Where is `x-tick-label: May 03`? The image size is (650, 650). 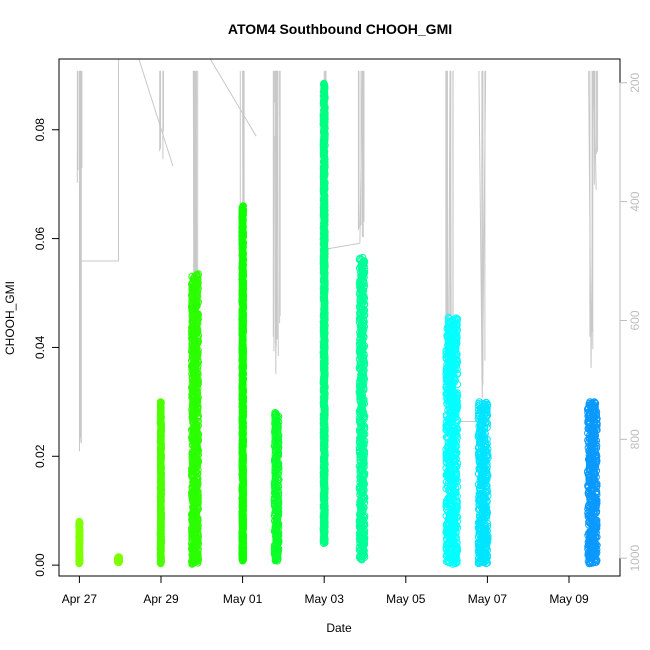
x-tick-label: May 03 is located at coordinates (325, 599).